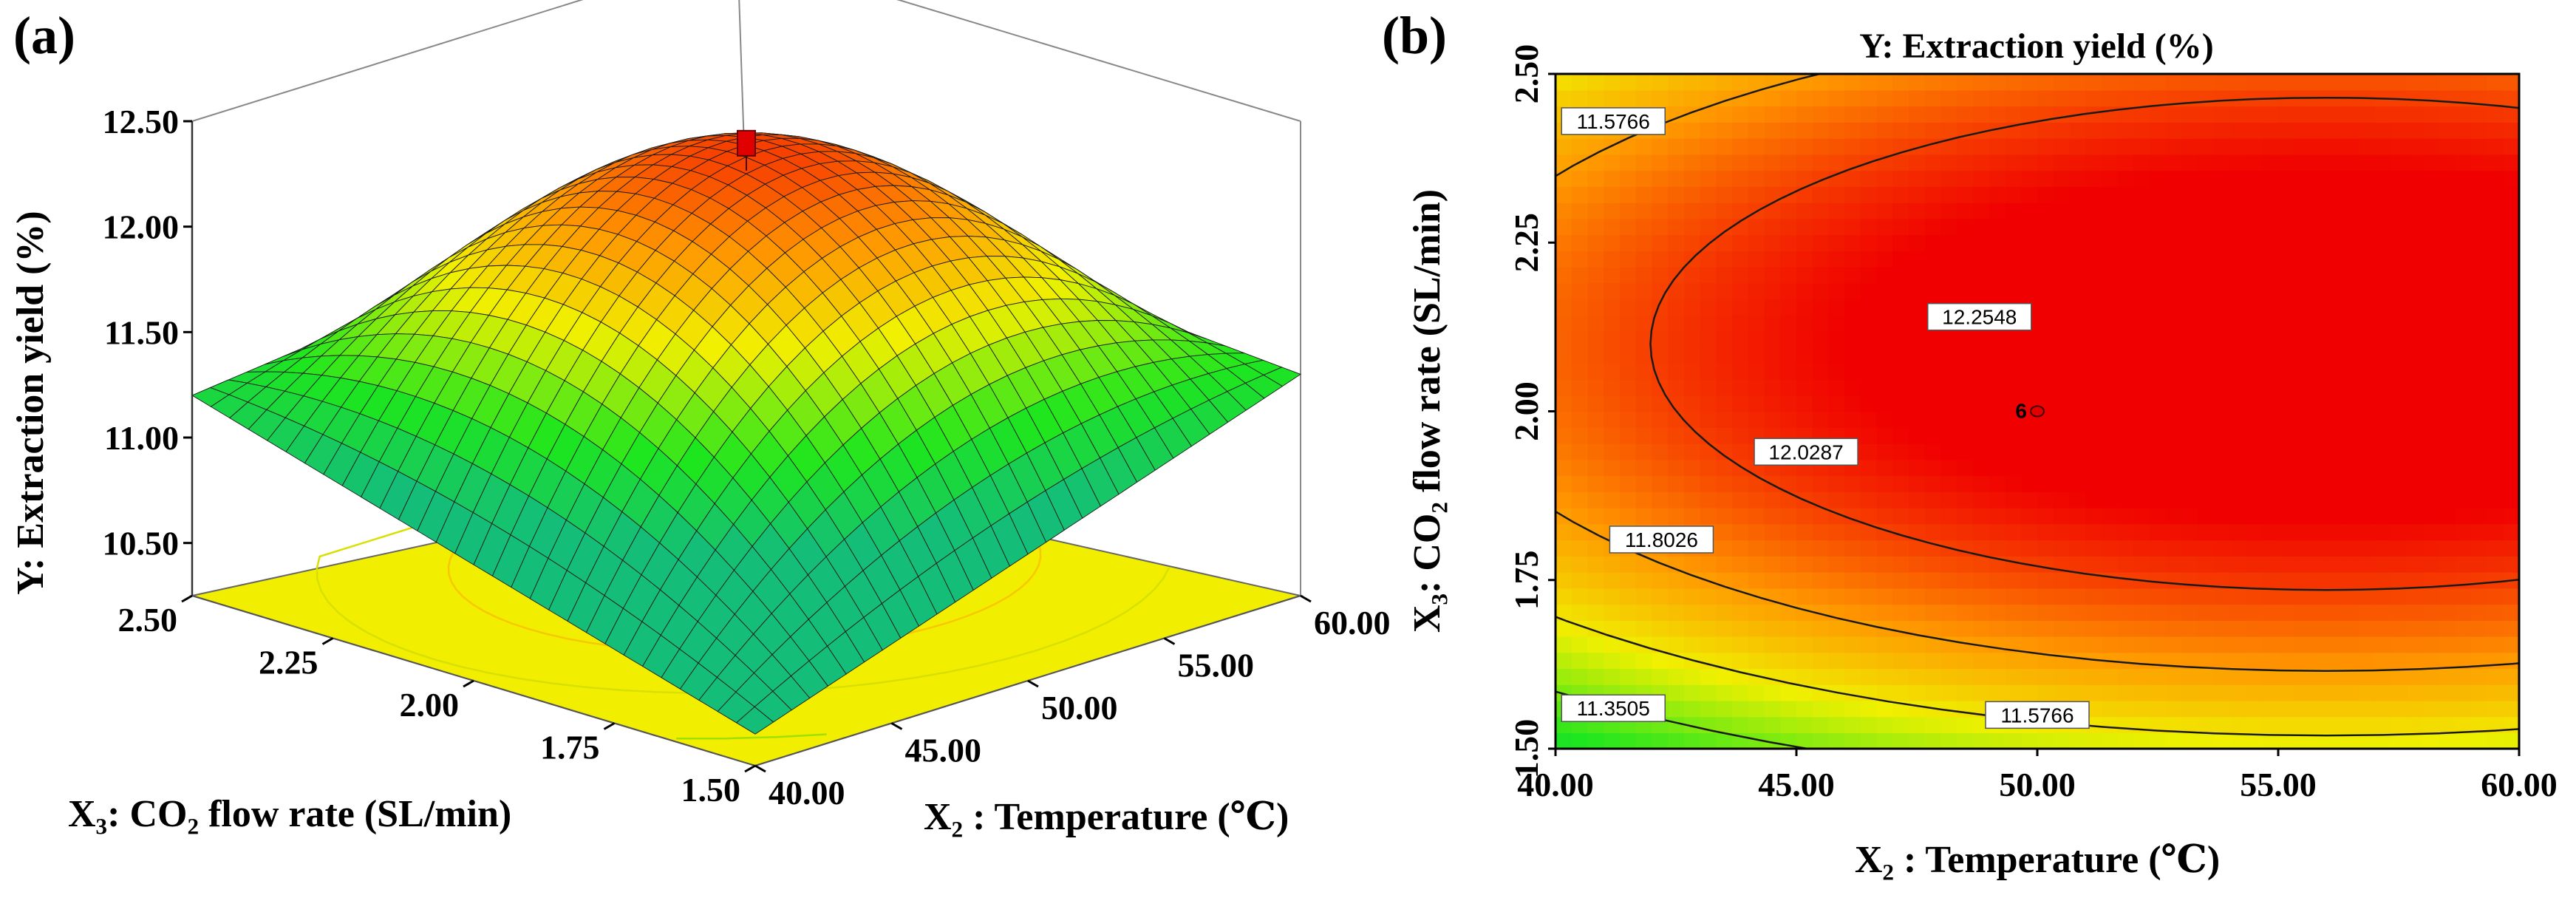 The width and height of the screenshot is (2576, 898). Describe the element at coordinates (1661, 539) in the screenshot. I see `contour-label-box` at that location.